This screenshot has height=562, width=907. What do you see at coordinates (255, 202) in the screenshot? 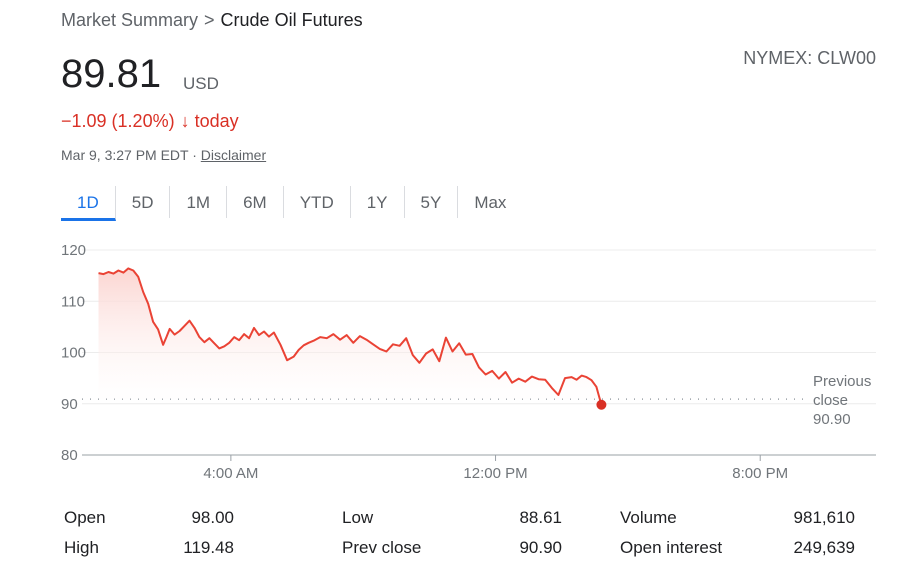
I see `tab-6m: 6M` at bounding box center [255, 202].